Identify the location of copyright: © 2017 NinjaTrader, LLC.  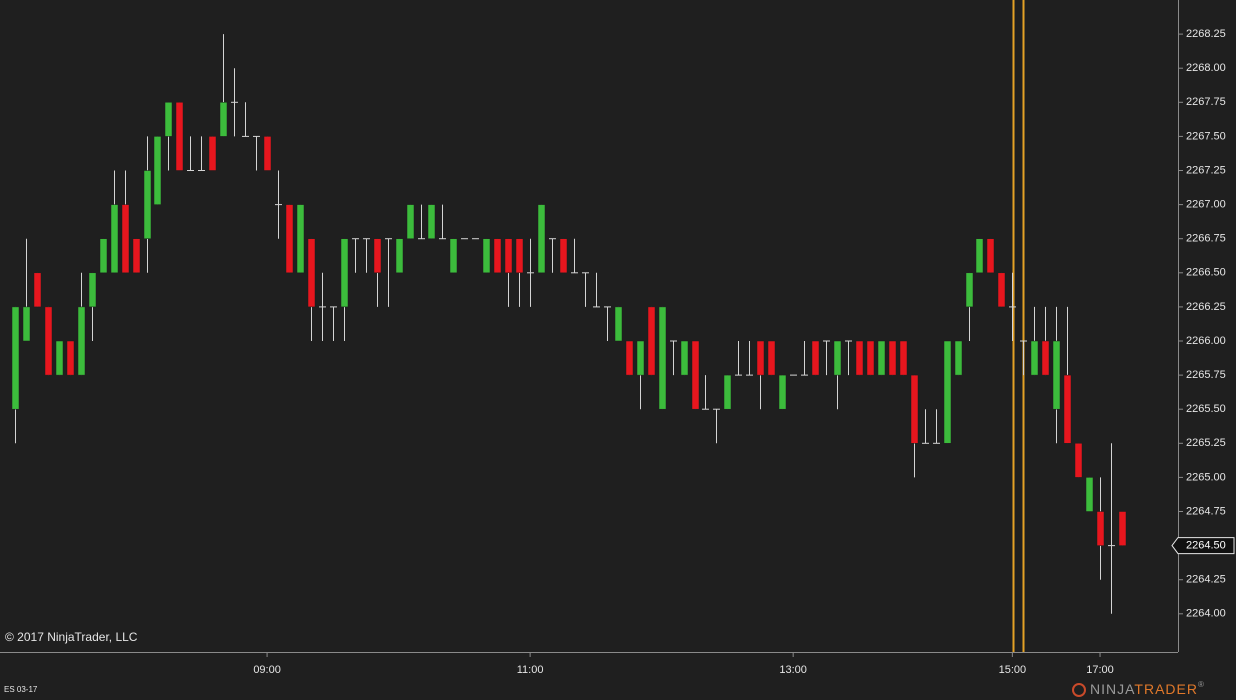
(71, 637).